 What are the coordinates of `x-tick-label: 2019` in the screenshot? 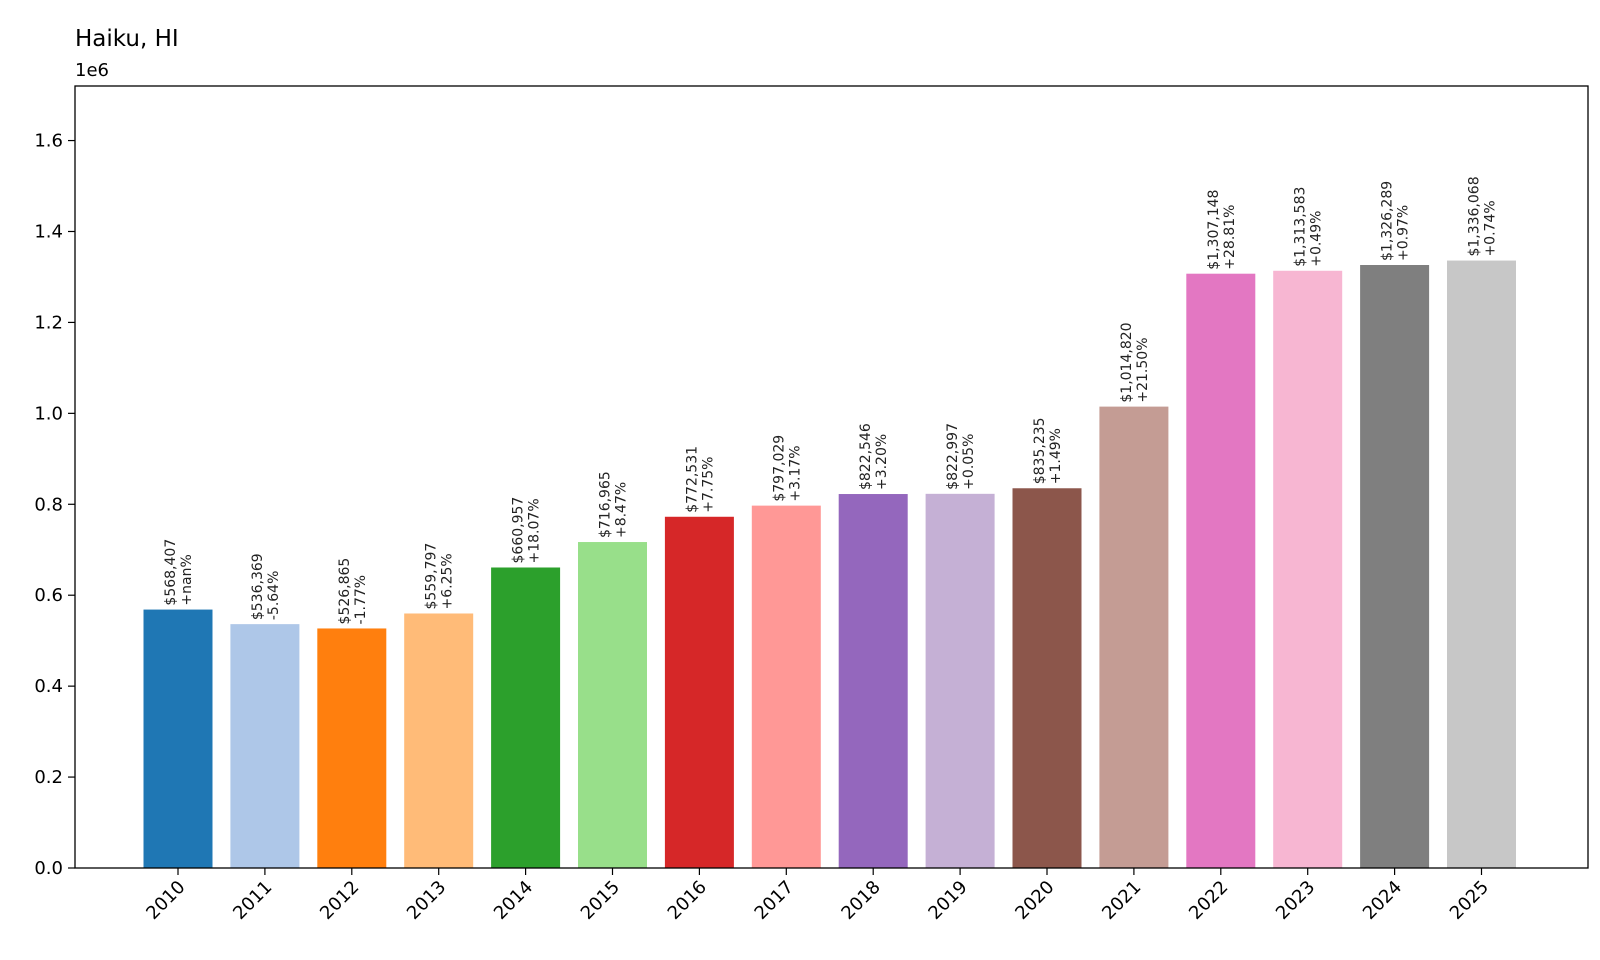 It's located at (947, 900).